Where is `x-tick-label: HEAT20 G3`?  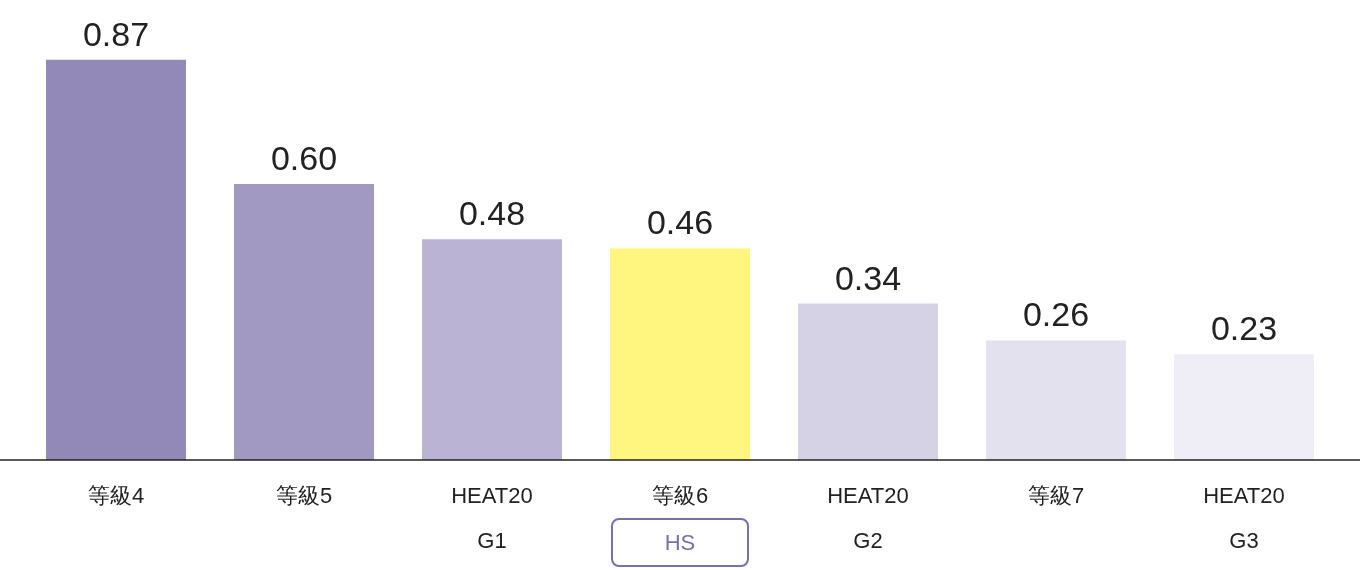 x-tick-label: HEAT20 G3 is located at coordinates (1244, 518).